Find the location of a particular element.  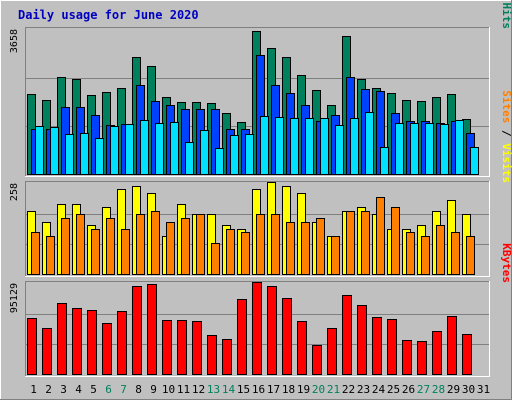

panel-max-label: 3658 is located at coordinates (14, 41).